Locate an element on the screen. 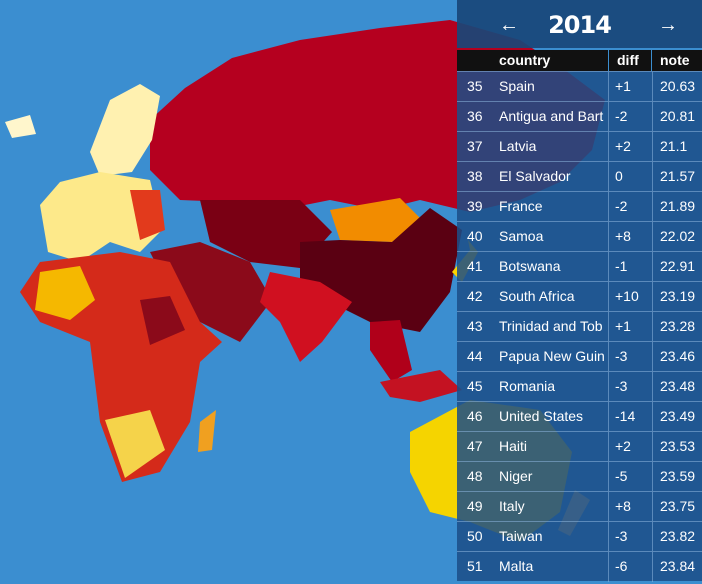  table-row: 42 South Africa +10 23.19 is located at coordinates (579, 296).